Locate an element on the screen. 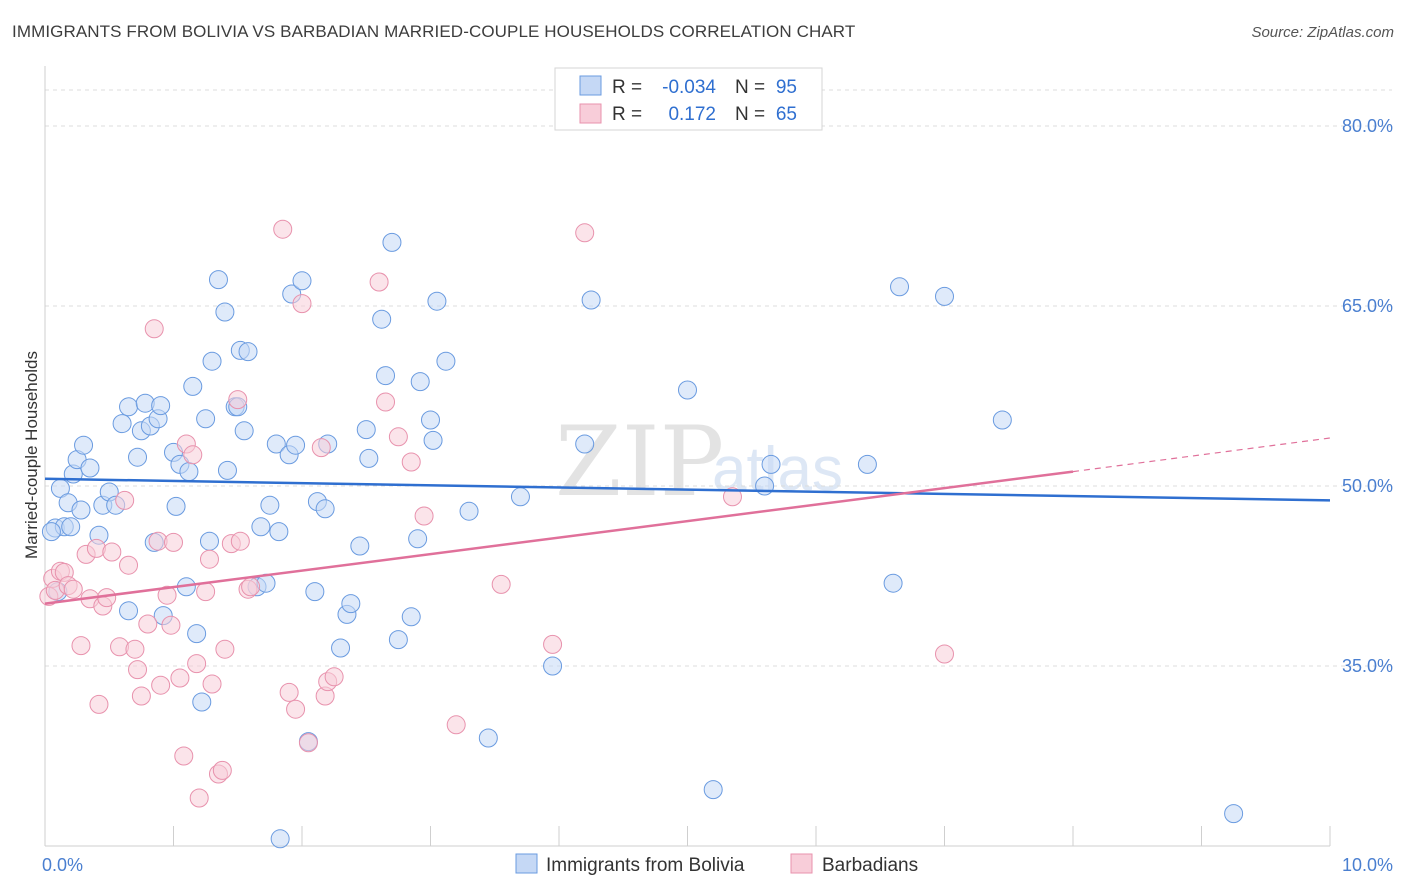 The image size is (1406, 892). y-tick-label-2: 65.0% is located at coordinates (1367, 306).